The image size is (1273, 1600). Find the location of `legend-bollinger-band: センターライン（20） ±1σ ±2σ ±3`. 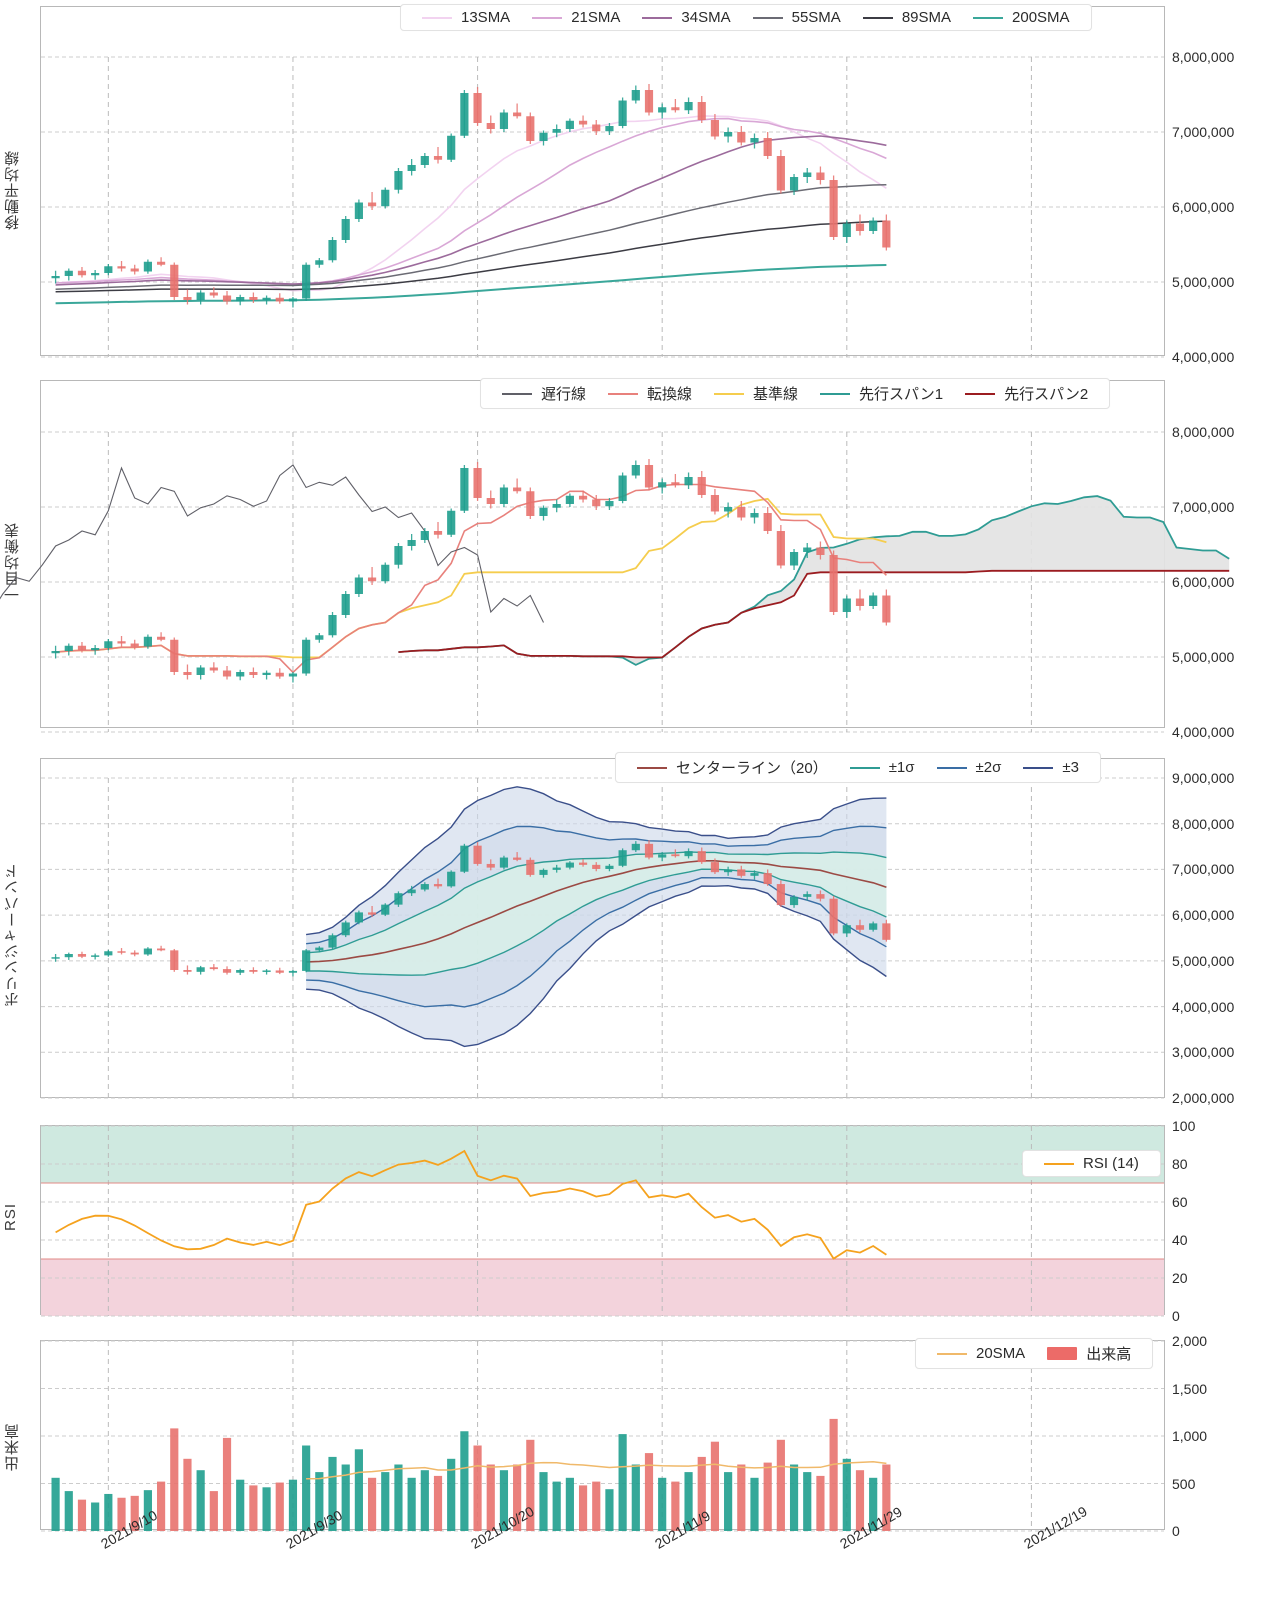

legend-bollinger-band: センターライン（20） ±1σ ±2σ ±3 is located at coordinates (858, 767).